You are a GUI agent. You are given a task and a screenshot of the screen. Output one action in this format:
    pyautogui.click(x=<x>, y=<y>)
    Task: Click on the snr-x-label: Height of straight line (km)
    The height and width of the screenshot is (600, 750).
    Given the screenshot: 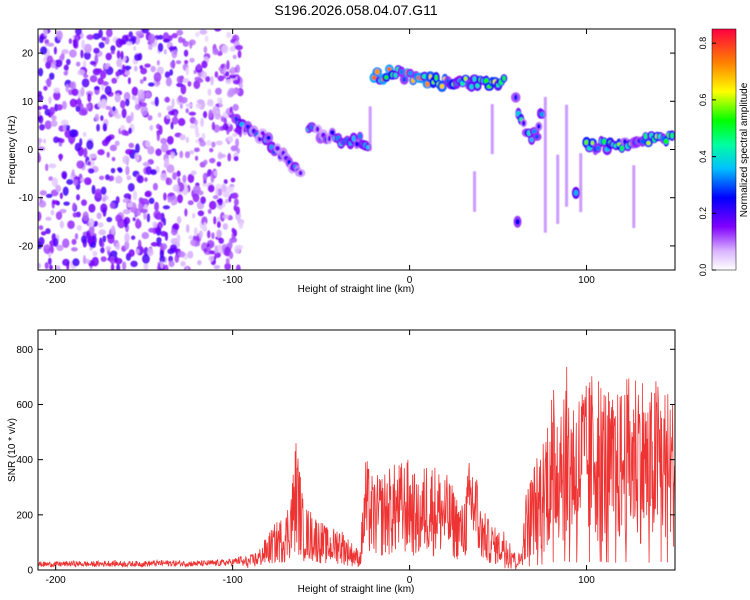 What is the action you would take?
    pyautogui.click(x=356, y=589)
    